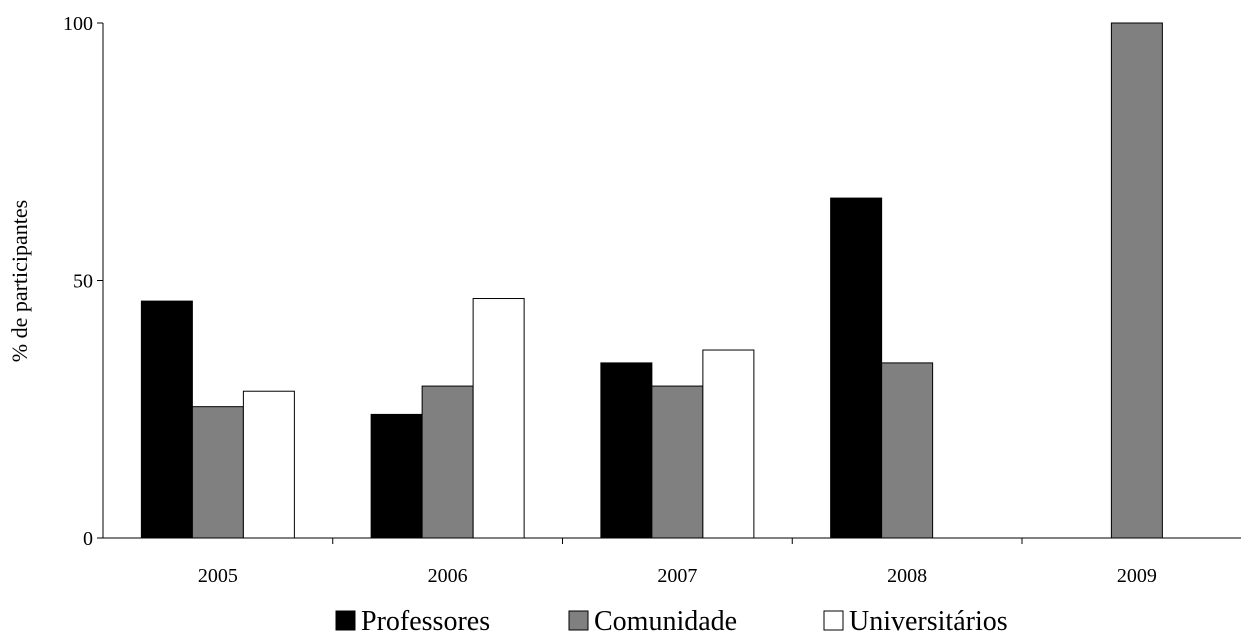 Image resolution: width=1242 pixels, height=639 pixels. Describe the element at coordinates (728, 444) in the screenshot. I see `bar-universitarios-2007` at that location.